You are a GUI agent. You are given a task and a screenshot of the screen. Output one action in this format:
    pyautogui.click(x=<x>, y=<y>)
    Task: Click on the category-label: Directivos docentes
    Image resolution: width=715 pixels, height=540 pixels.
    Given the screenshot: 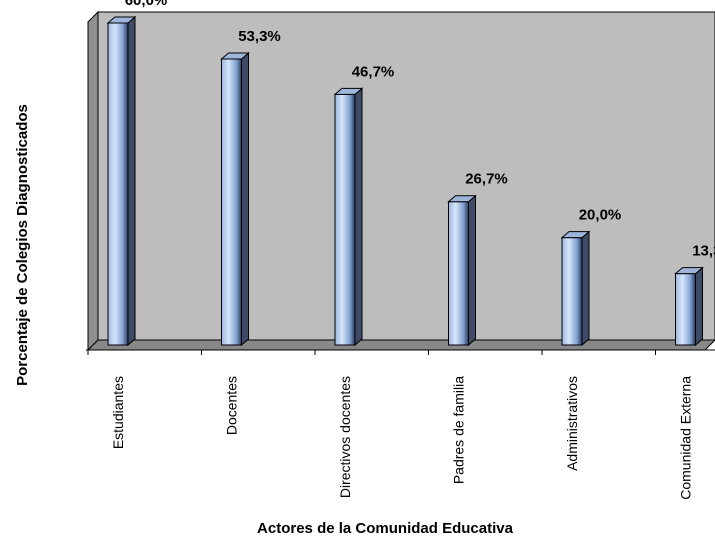 What is the action you would take?
    pyautogui.click(x=345, y=437)
    